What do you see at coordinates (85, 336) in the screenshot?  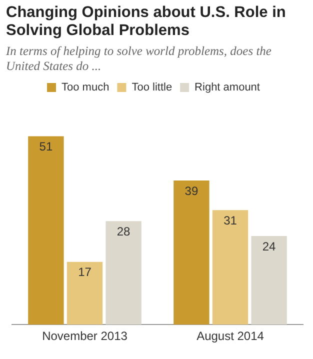 I see `x-tick-label: November 2013` at bounding box center [85, 336].